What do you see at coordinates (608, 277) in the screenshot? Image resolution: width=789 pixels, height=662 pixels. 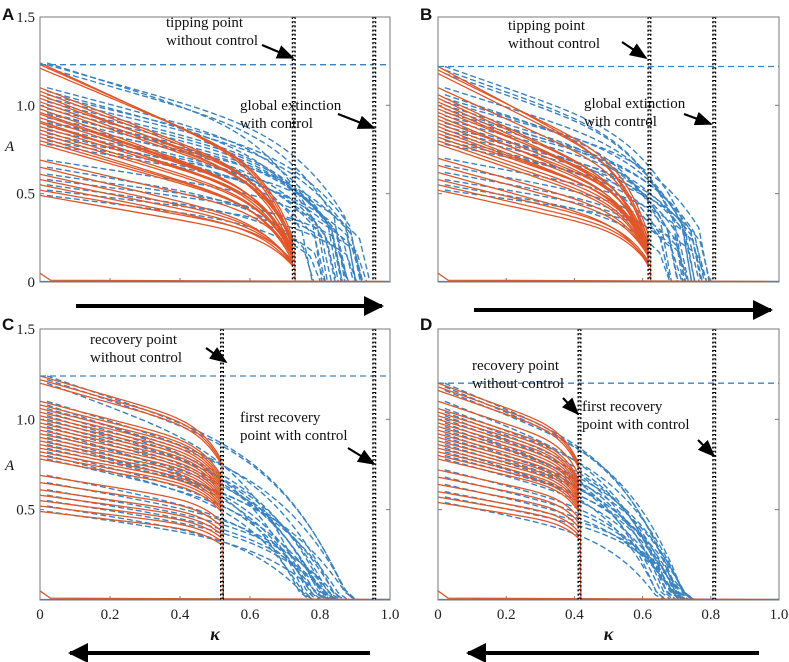 I see `series-baseline` at bounding box center [608, 277].